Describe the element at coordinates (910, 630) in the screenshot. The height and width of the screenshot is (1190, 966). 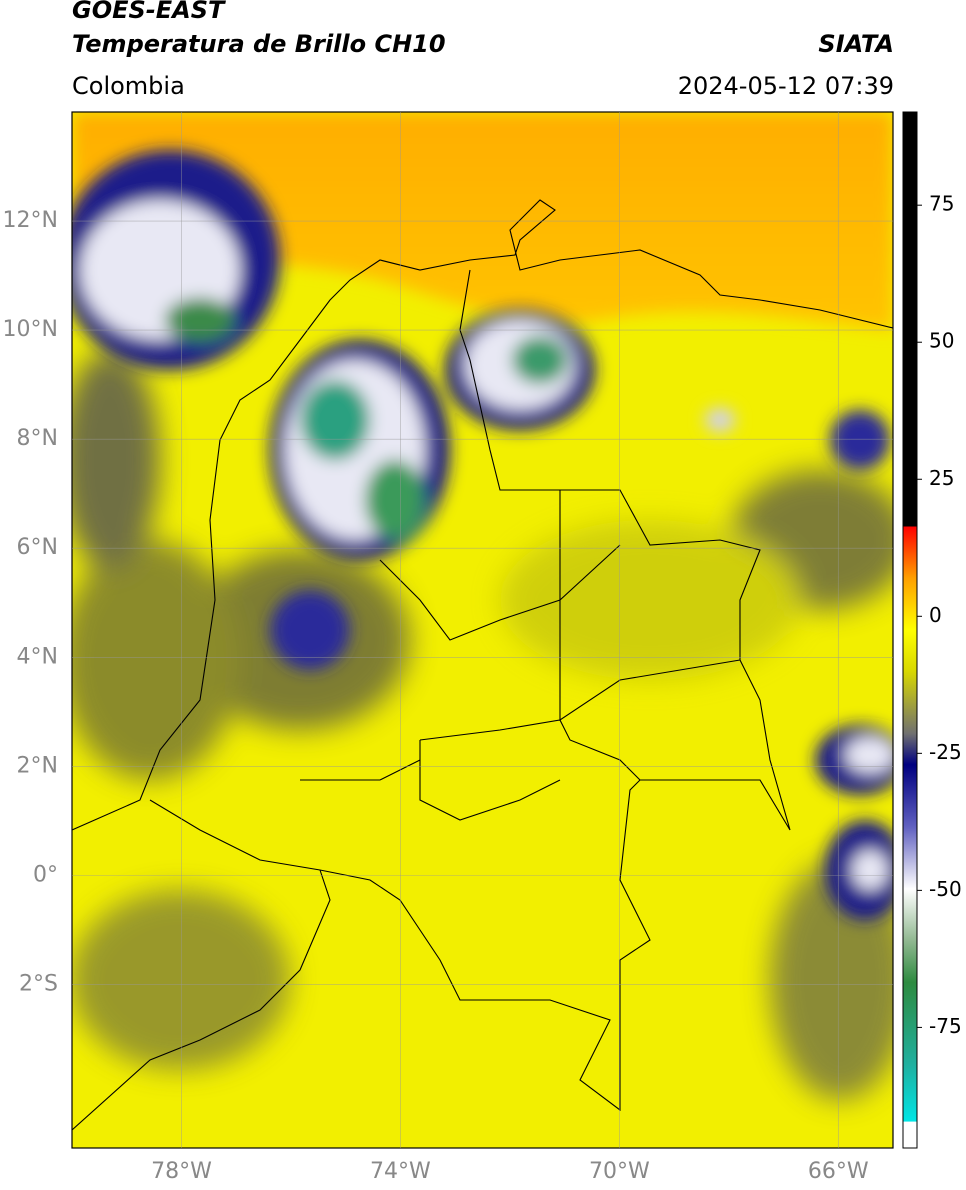
I see `colorbar` at that location.